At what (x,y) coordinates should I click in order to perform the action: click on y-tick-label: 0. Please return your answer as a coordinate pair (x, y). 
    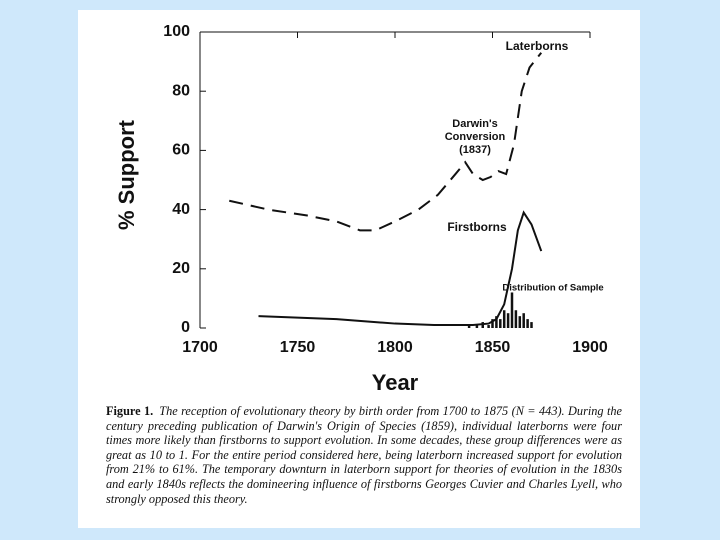
    Looking at the image, I should click on (185, 327).